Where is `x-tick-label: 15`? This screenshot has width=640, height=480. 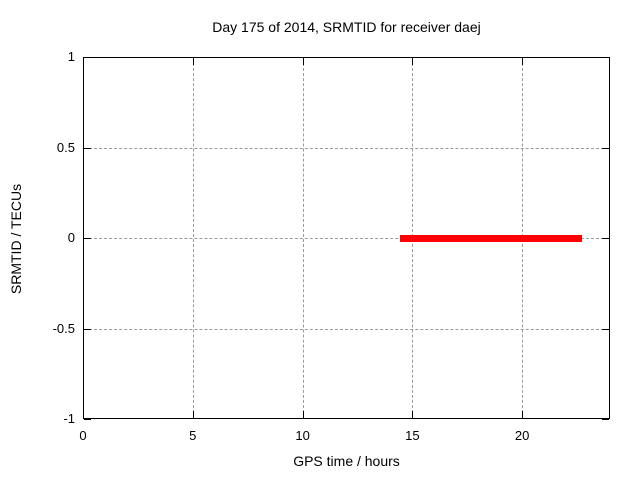
x-tick-label: 15 is located at coordinates (412, 435).